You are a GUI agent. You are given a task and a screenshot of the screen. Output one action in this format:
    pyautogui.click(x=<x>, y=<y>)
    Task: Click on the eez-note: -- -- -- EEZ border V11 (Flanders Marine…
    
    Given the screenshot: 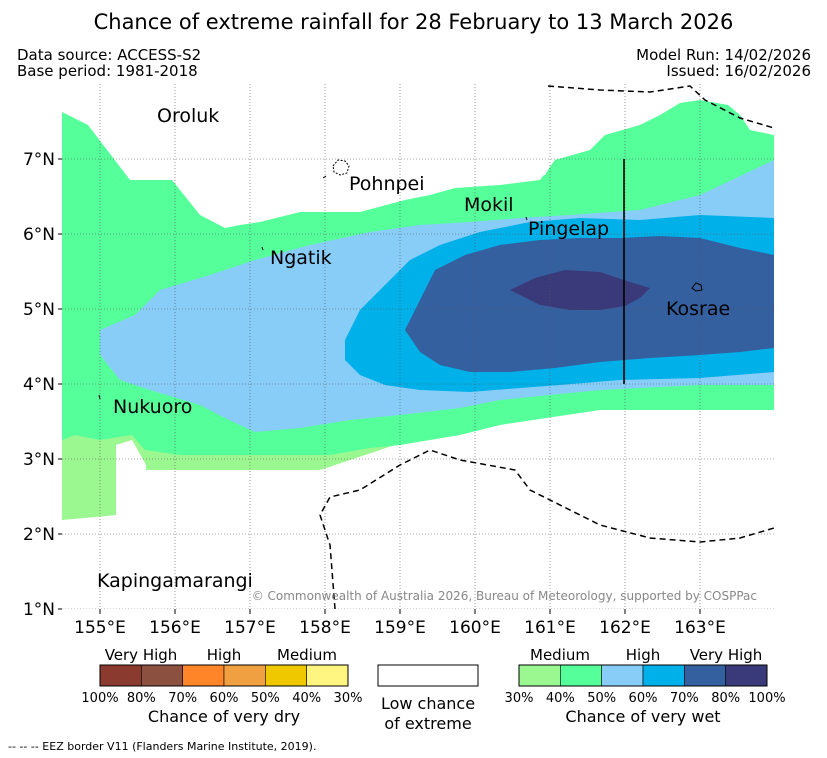 What is the action you would take?
    pyautogui.click(x=162, y=746)
    